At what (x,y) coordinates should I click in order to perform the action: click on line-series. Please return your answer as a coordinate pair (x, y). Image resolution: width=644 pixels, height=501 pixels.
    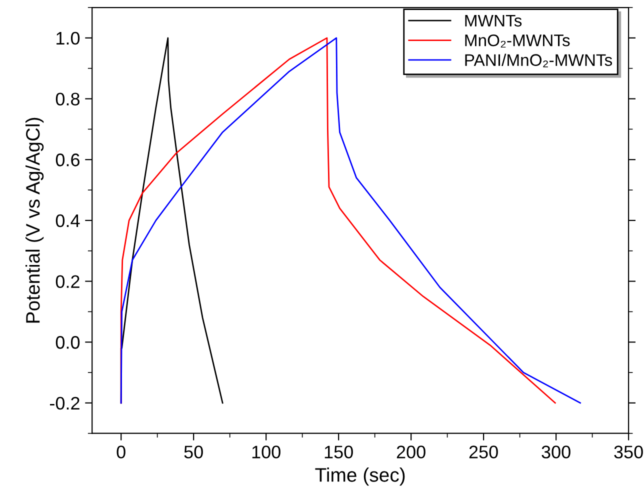
    Looking at the image, I should click on (172, 220).